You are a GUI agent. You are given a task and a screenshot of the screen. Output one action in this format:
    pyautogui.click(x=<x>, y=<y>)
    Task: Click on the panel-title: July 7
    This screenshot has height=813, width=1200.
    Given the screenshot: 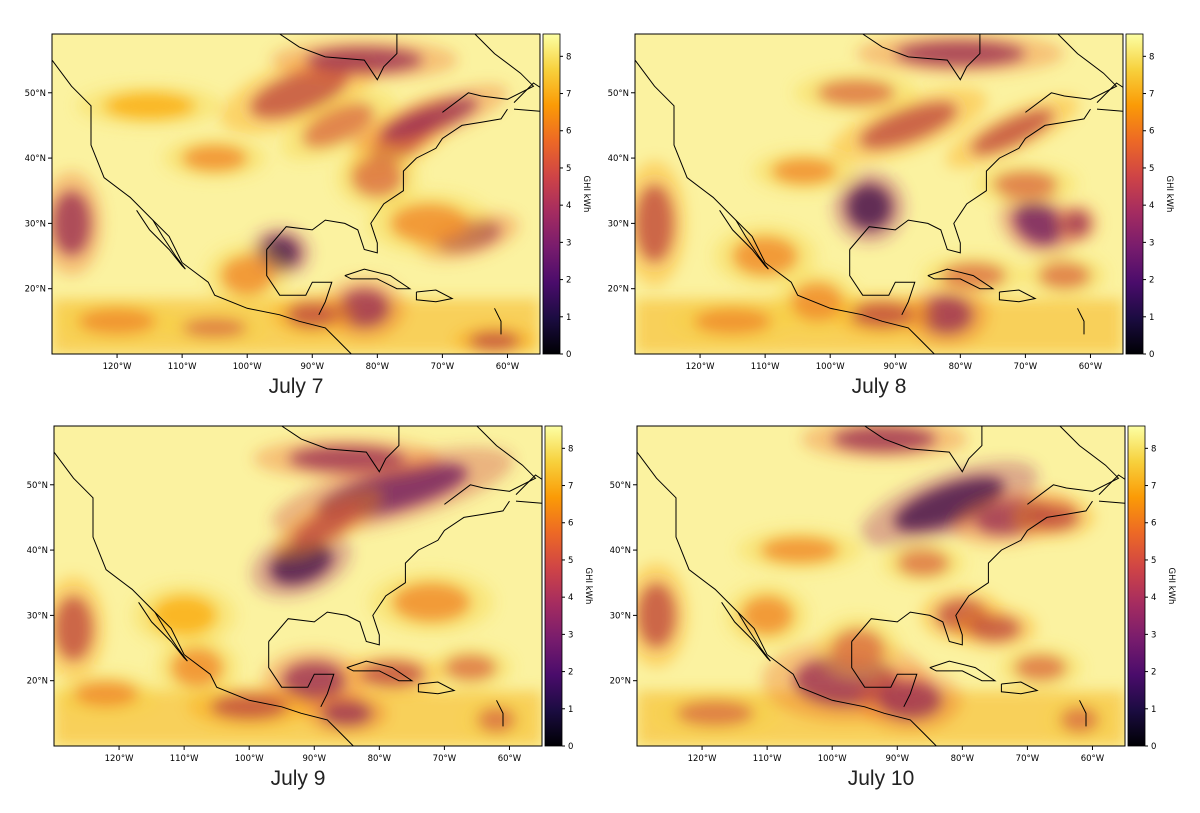 What is the action you would take?
    pyautogui.click(x=296, y=386)
    